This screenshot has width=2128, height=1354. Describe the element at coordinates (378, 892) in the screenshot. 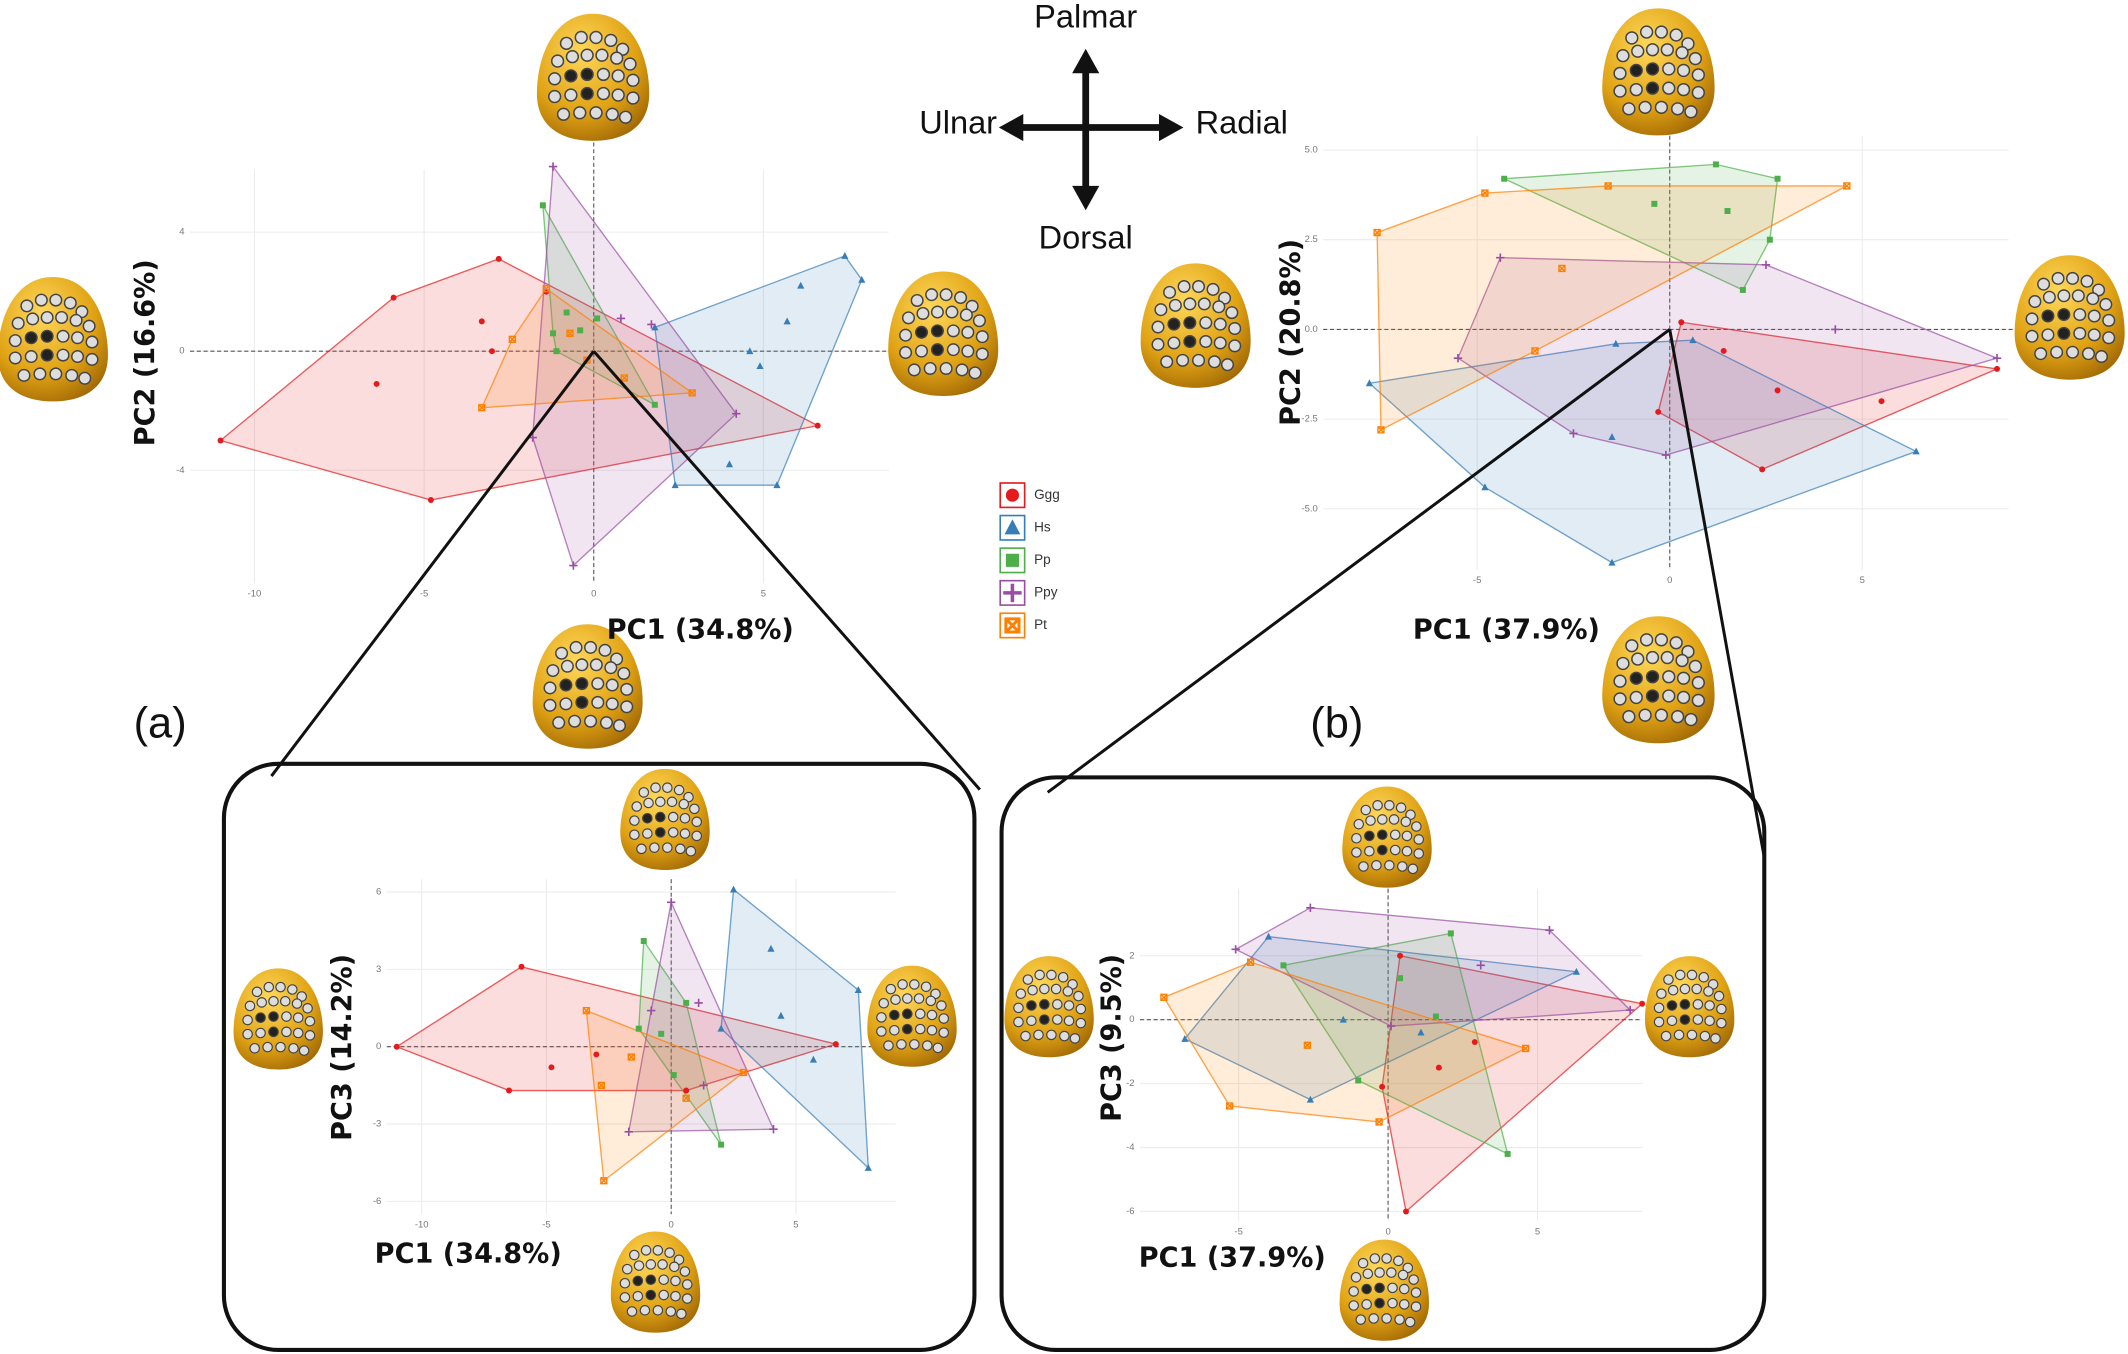

I see `y-tick-label: 6` at that location.